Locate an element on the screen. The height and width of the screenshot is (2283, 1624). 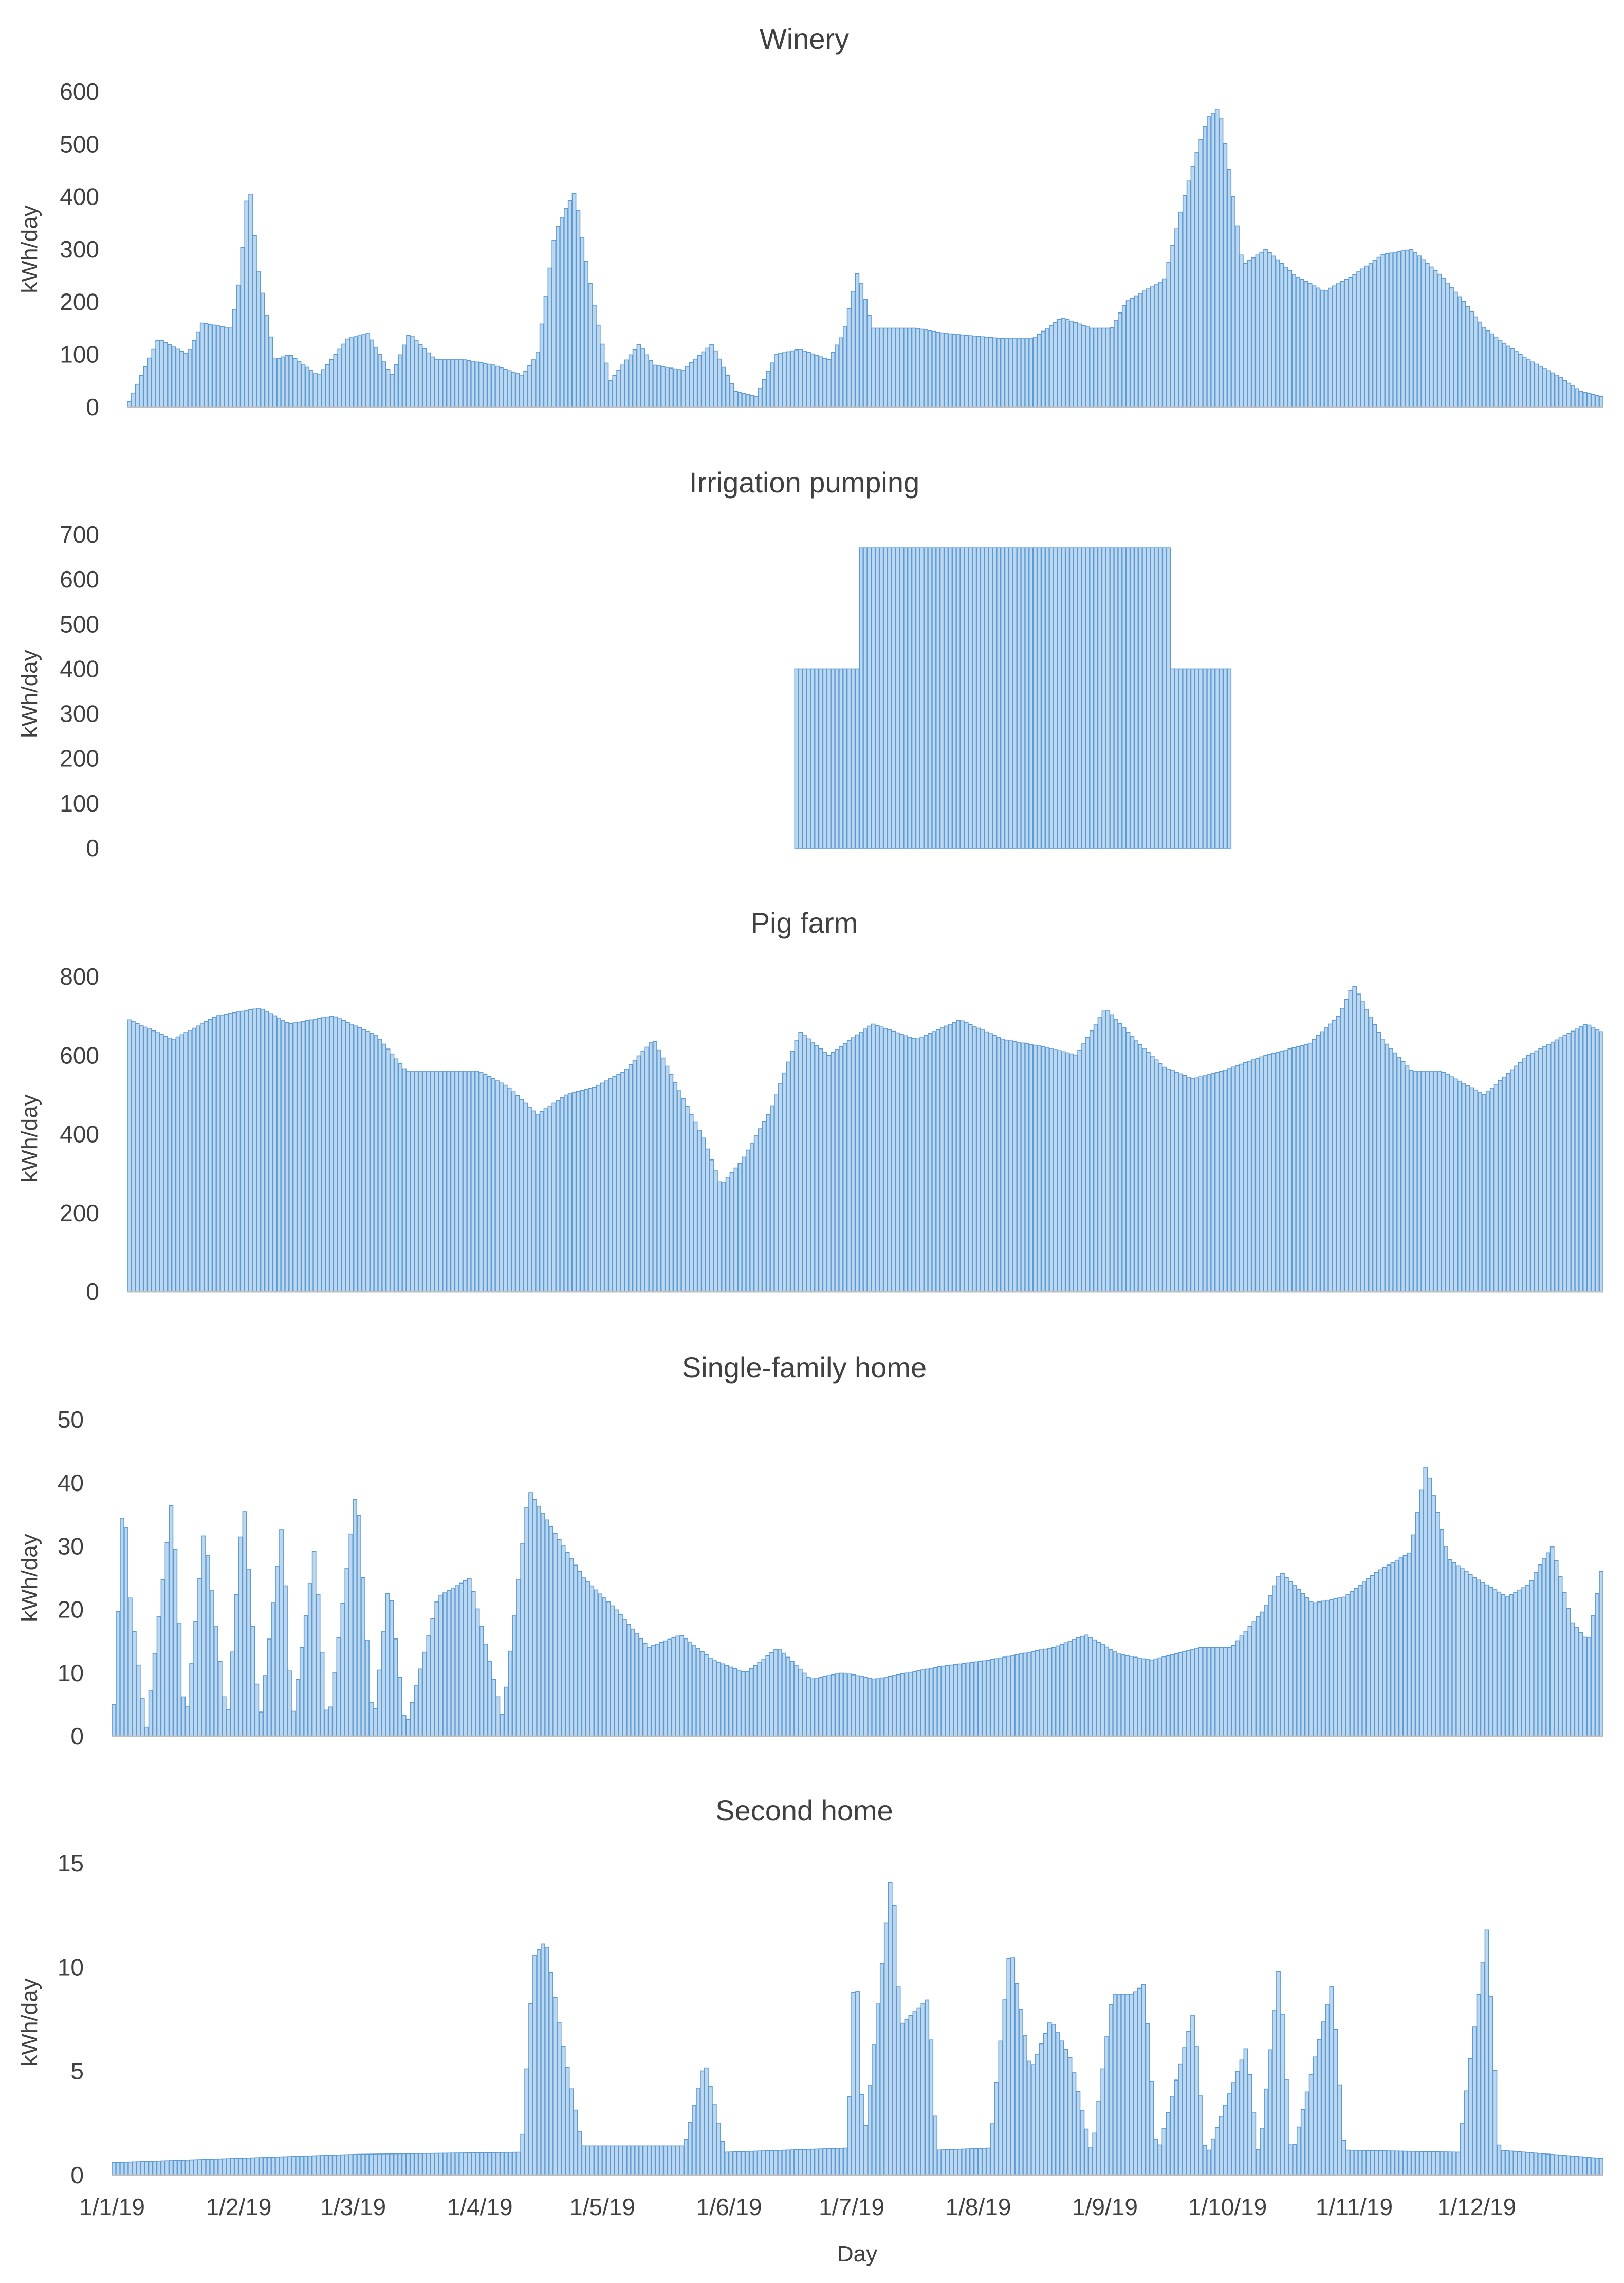
x-tick-label: 1/4/19 is located at coordinates (480, 2207).